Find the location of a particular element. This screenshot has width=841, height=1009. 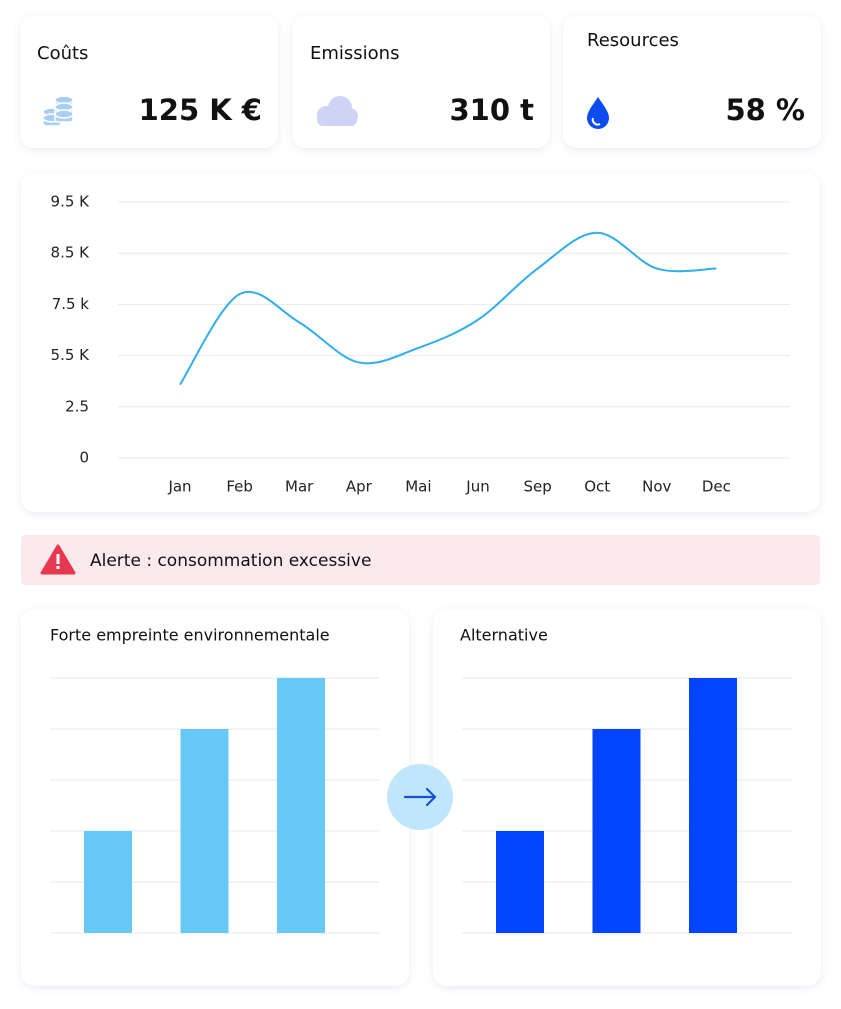

arrow-button is located at coordinates (420, 797).